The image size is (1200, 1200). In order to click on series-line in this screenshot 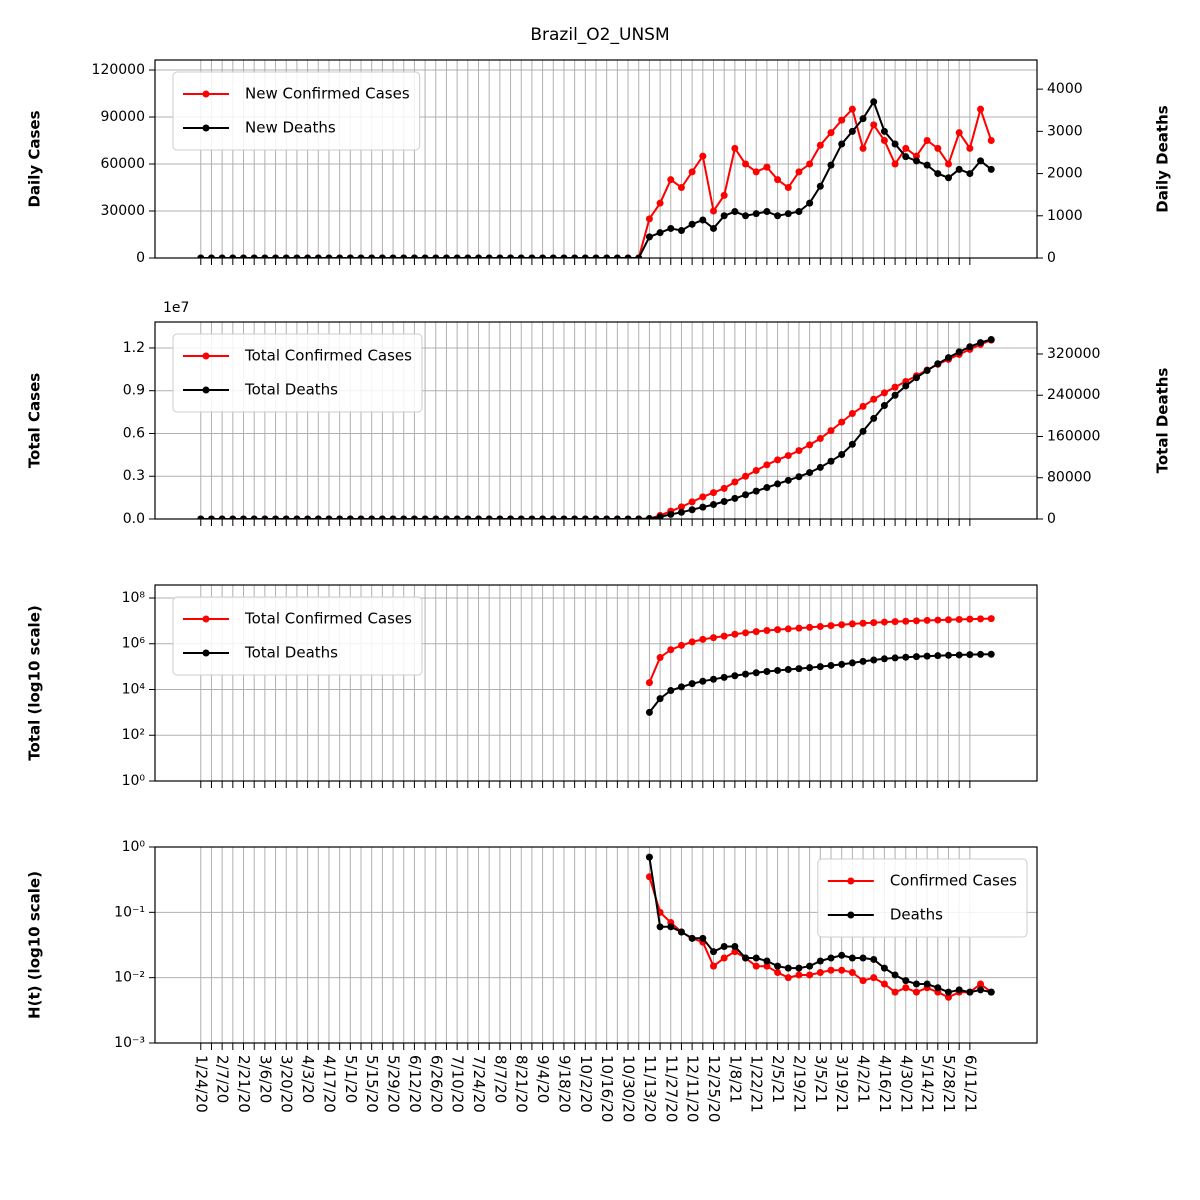, I will do `click(596, 178)`.